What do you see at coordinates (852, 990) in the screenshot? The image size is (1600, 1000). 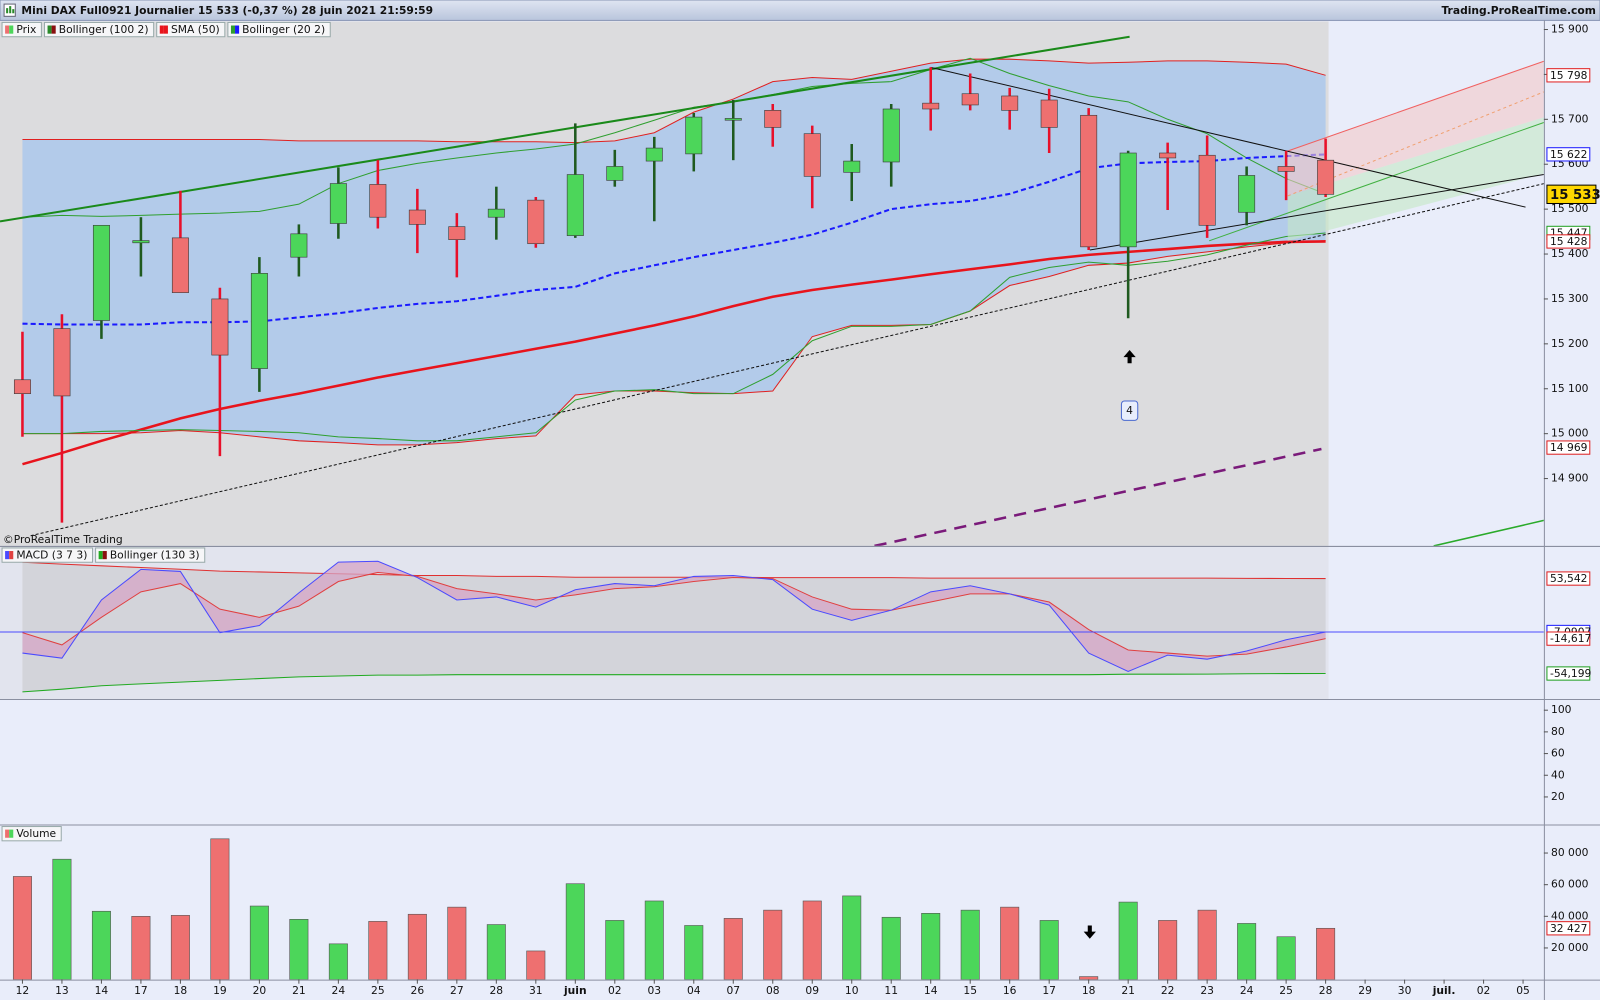 I see `x-tick-label: 10` at bounding box center [852, 990].